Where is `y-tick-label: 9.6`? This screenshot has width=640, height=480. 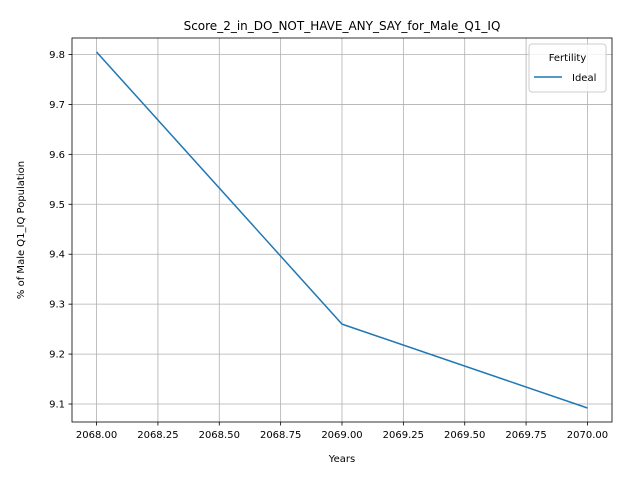 y-tick-label: 9.6 is located at coordinates (57, 155).